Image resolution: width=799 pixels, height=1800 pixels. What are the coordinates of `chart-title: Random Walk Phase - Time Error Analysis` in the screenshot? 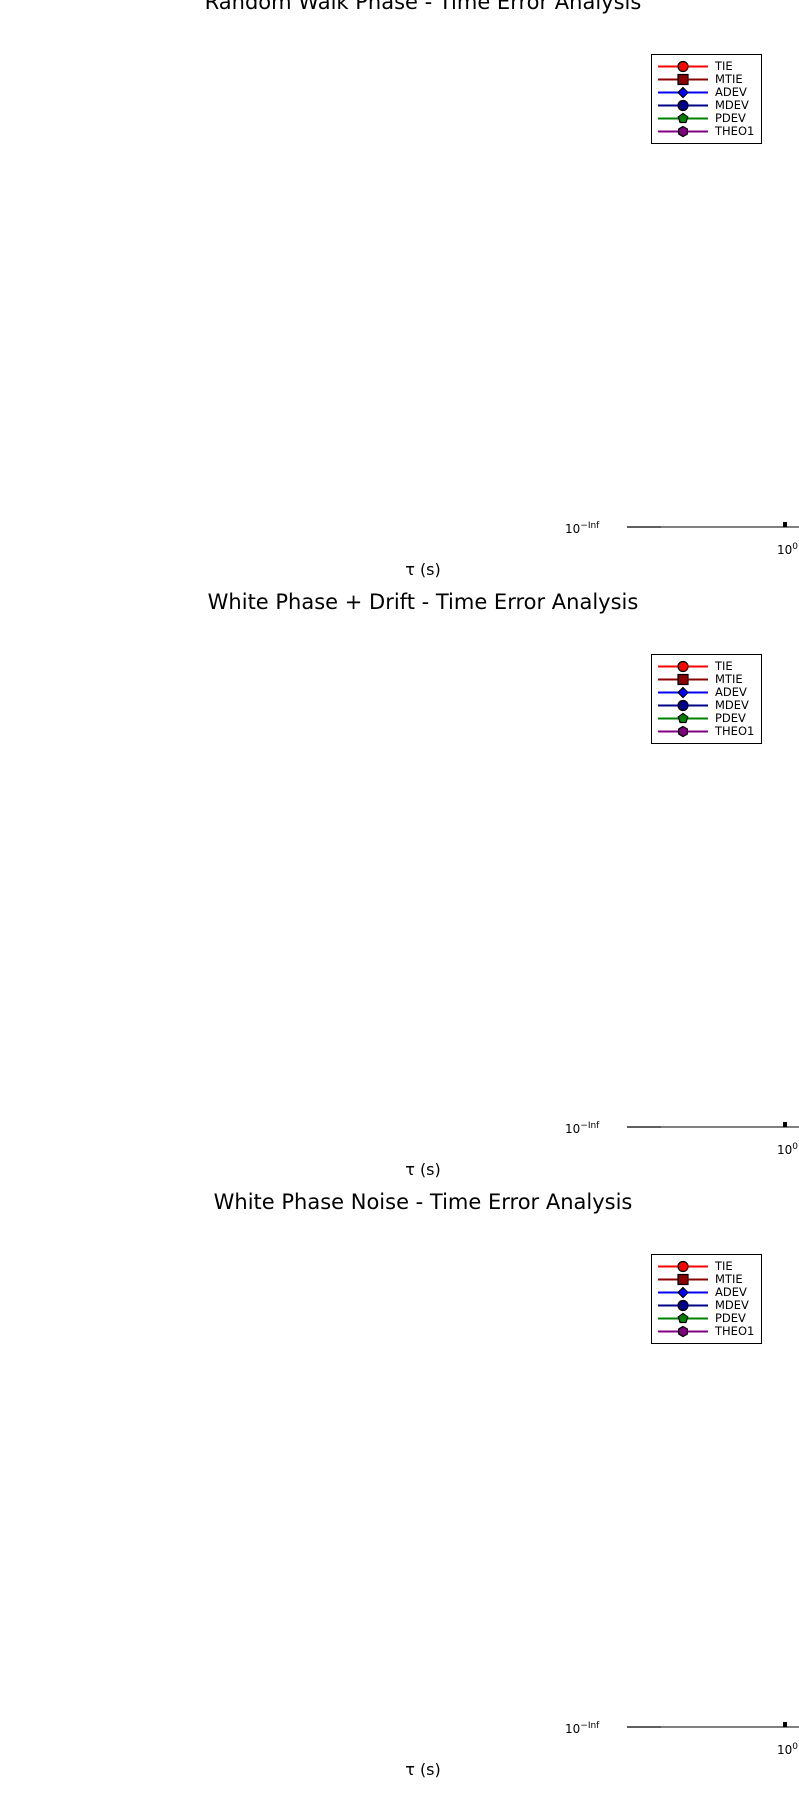 It's located at (423, 7).